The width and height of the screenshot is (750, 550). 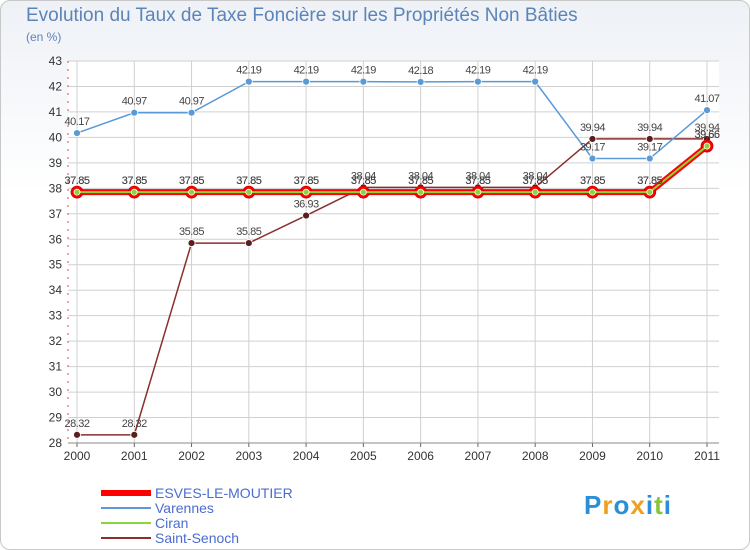 What do you see at coordinates (592, 456) in the screenshot?
I see `x-tick-label: 2009` at bounding box center [592, 456].